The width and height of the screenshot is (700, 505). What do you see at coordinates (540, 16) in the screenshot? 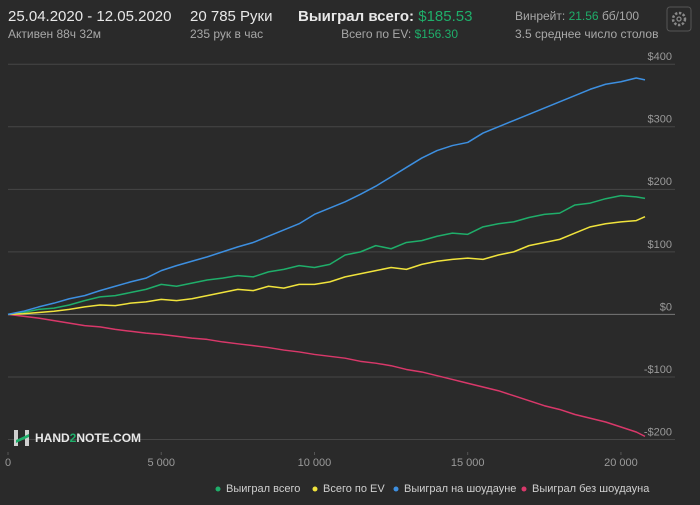
I see `winrate-label: Винрейт:` at bounding box center [540, 16].